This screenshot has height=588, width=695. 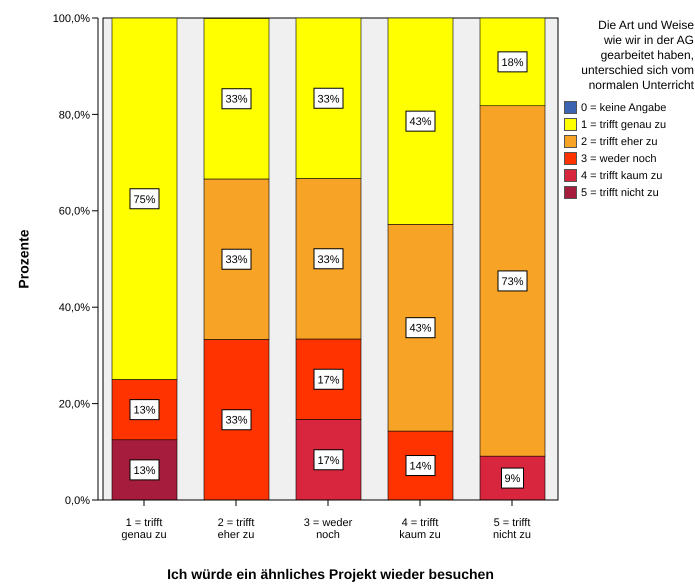 I want to click on data-label: 75%, so click(x=144, y=200).